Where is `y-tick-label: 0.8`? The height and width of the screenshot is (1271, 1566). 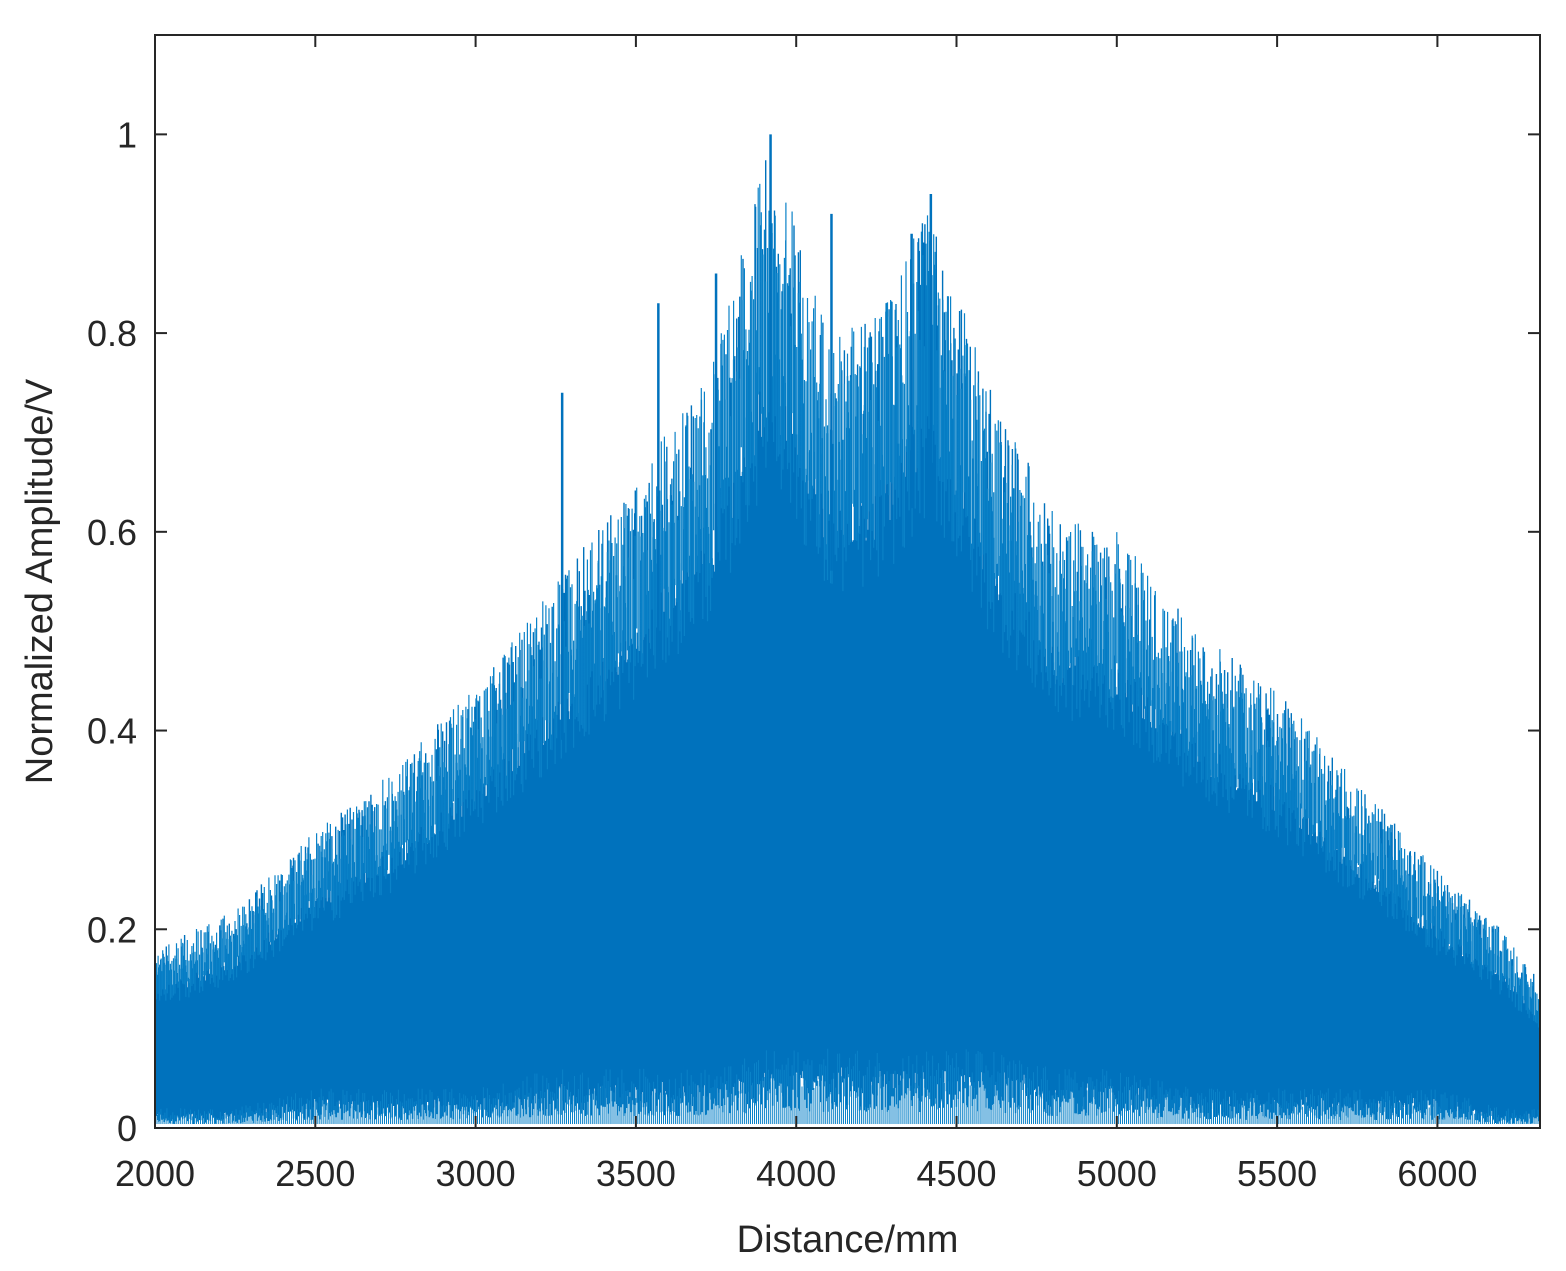
y-tick-label: 0.8 is located at coordinates (112, 333).